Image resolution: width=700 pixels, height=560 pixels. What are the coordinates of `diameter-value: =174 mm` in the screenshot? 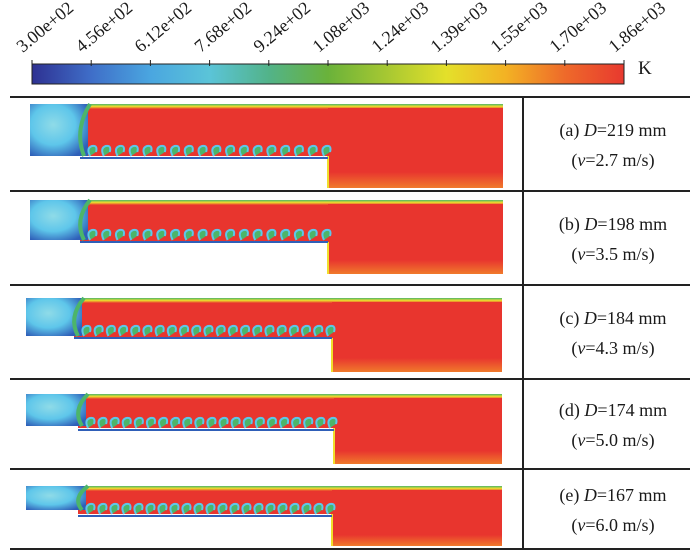 It's located at (632, 410).